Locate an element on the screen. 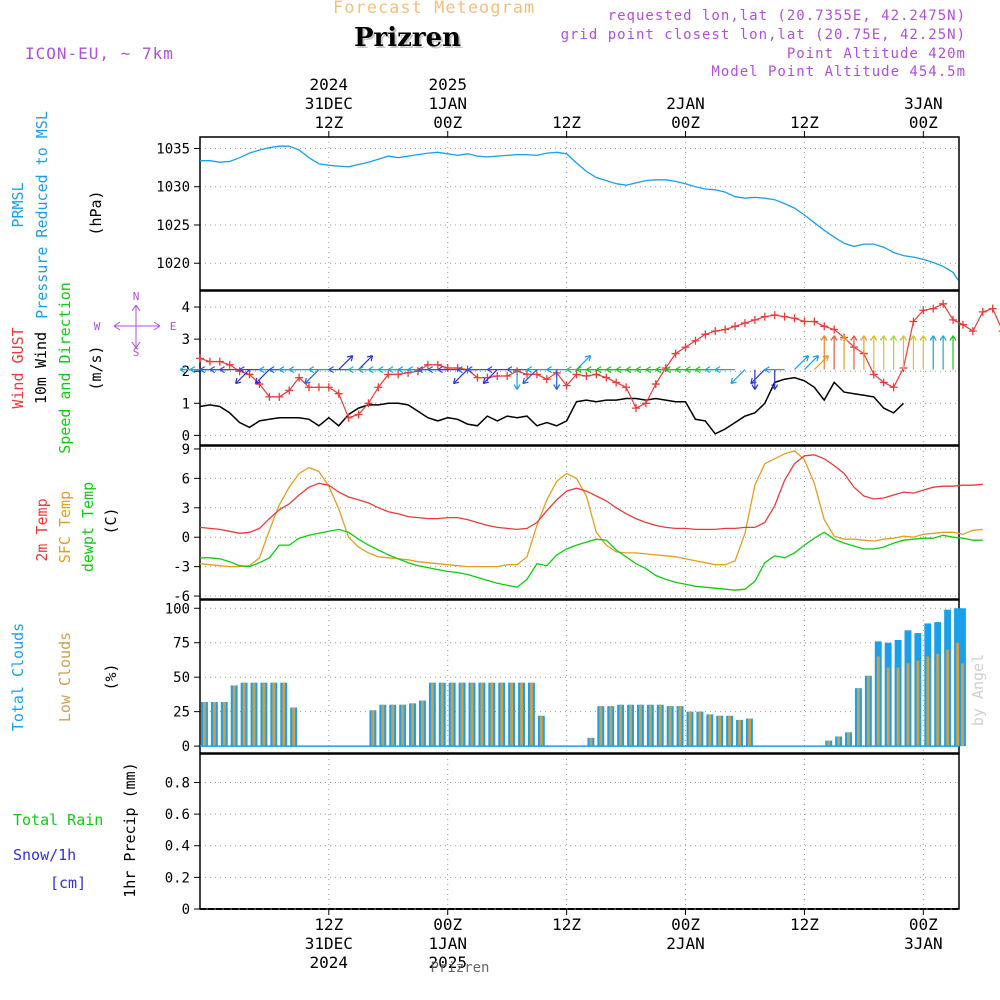 The height and width of the screenshot is (1000, 1000). precip-frame is located at coordinates (579, 831).